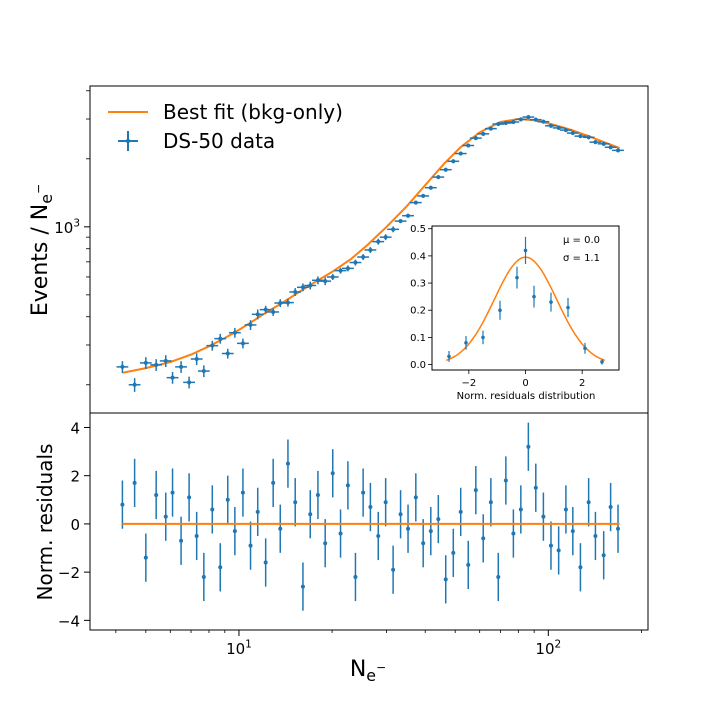  Describe the element at coordinates (526, 396) in the screenshot. I see `inset-xlabel: Norm. residuals distribution` at that location.